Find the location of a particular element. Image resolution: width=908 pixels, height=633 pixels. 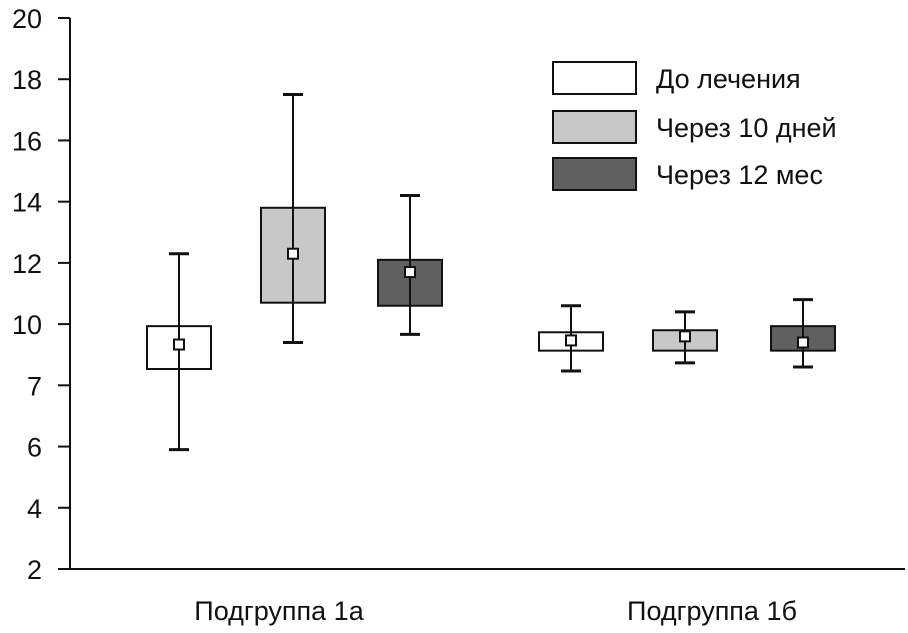

category-label: Подгруппа 1б is located at coordinates (712, 611).